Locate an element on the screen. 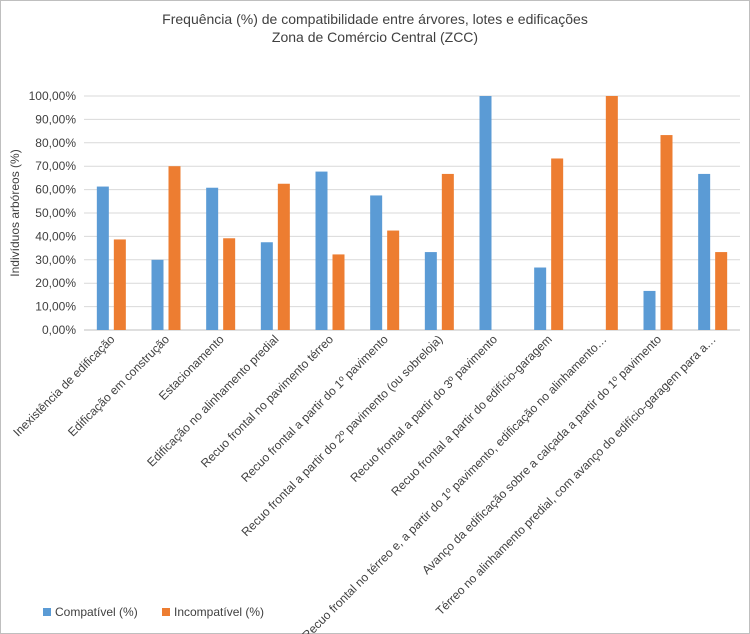 The height and width of the screenshot is (634, 750). y-tick-label: 20,00% is located at coordinates (55, 283).